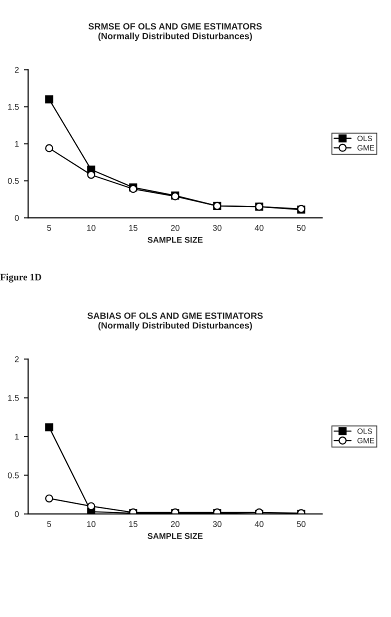 This screenshot has height=617, width=391. I want to click on chart-title: SABIAS OF OLS AND GME ESTIMATORS (Normally Distributed Disturbances), so click(175, 321).